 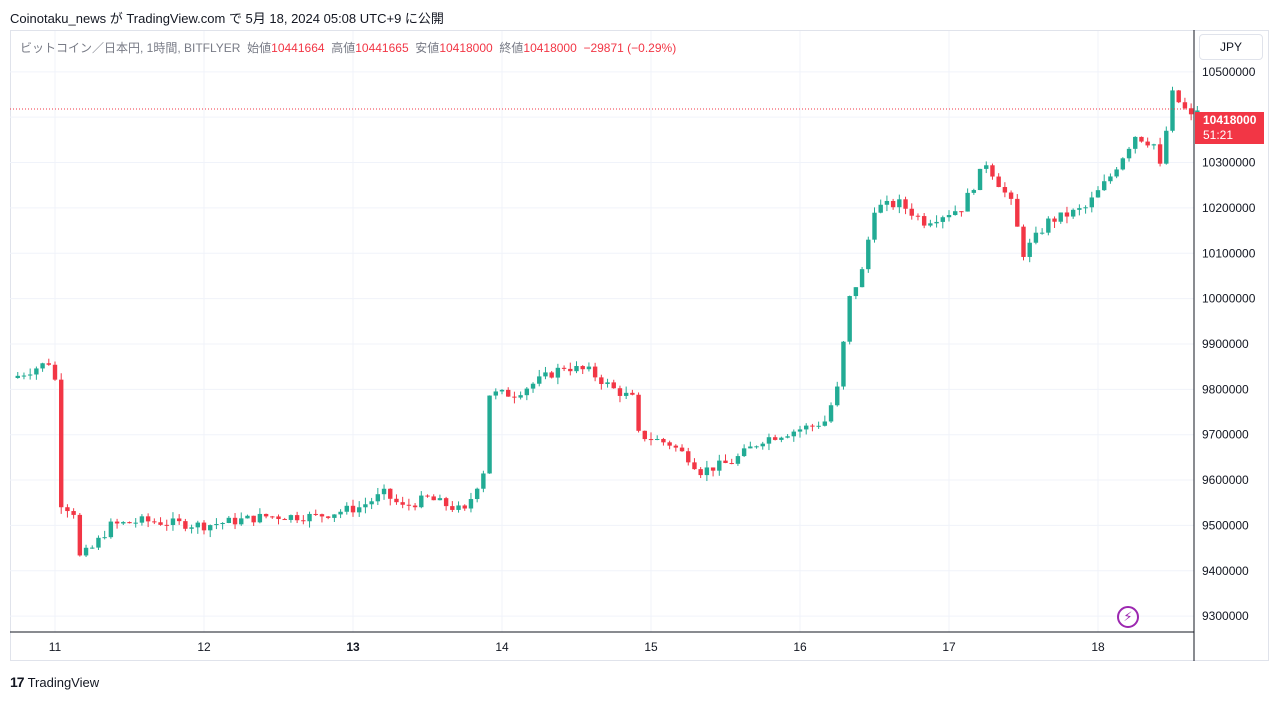 What do you see at coordinates (204, 647) in the screenshot?
I see `time-tick-label: 12` at bounding box center [204, 647].